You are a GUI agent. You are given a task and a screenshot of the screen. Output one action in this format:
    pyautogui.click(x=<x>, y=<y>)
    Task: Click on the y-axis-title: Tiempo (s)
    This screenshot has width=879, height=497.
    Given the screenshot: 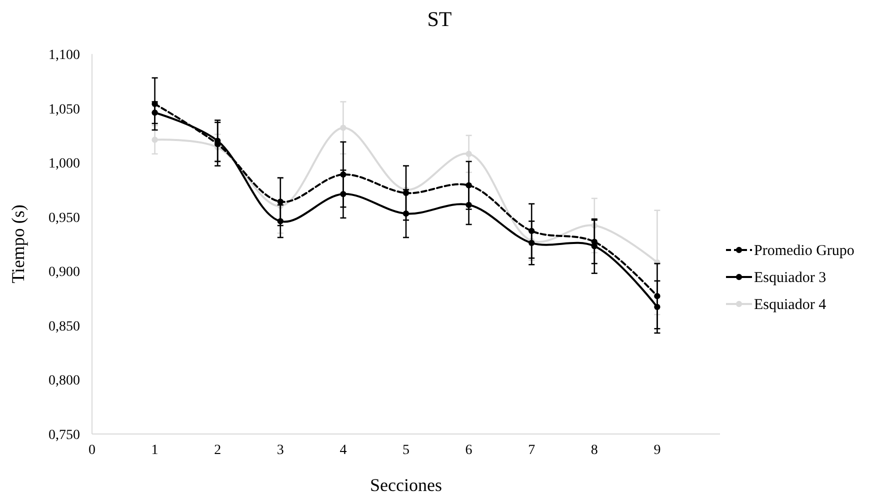 What is the action you would take?
    pyautogui.click(x=18, y=244)
    